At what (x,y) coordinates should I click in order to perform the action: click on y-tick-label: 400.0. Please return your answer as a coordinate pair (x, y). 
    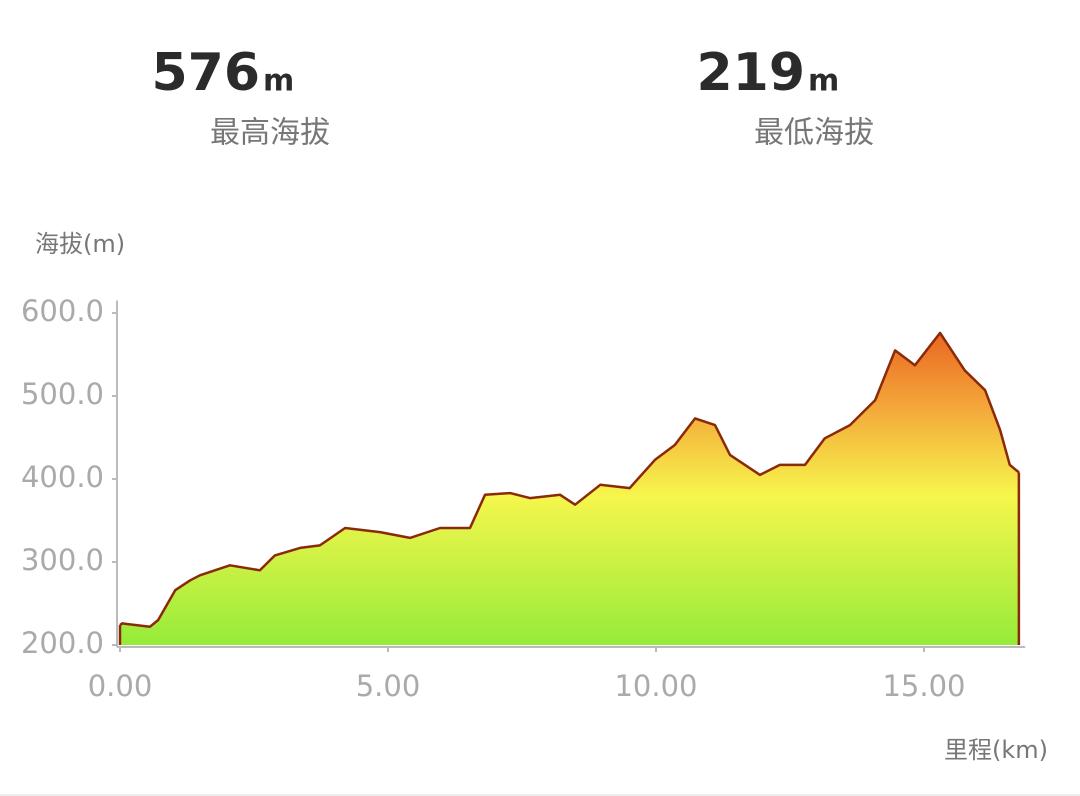
    Looking at the image, I should click on (62, 477).